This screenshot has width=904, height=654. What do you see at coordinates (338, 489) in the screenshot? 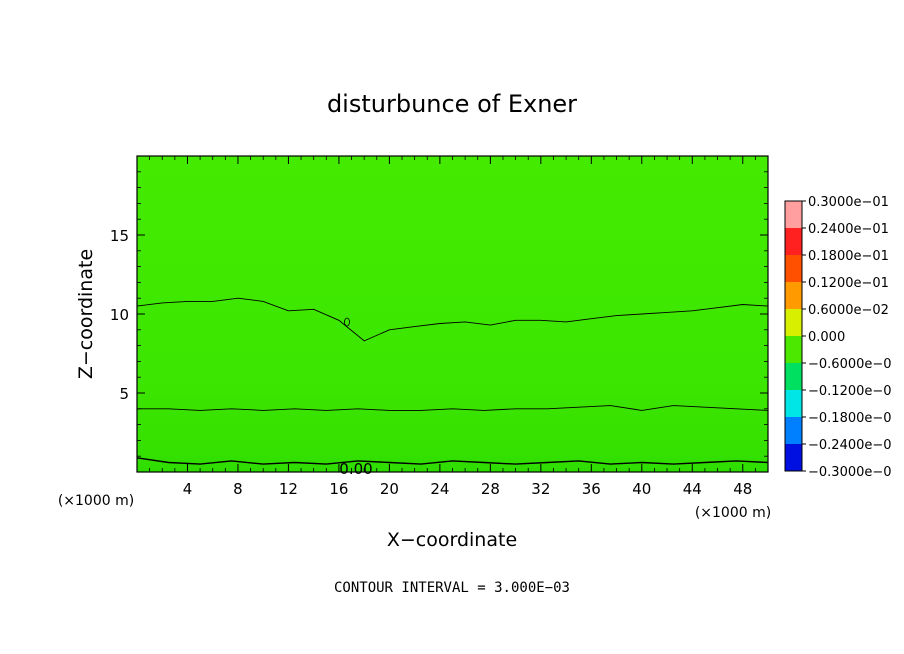
I see `x-tick-label: 16` at bounding box center [338, 489].